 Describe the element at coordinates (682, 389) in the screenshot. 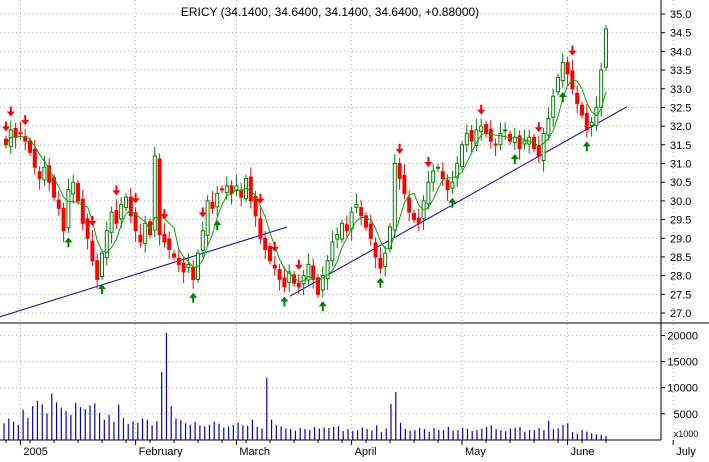

I see `volume-tick-label: 10000` at that location.